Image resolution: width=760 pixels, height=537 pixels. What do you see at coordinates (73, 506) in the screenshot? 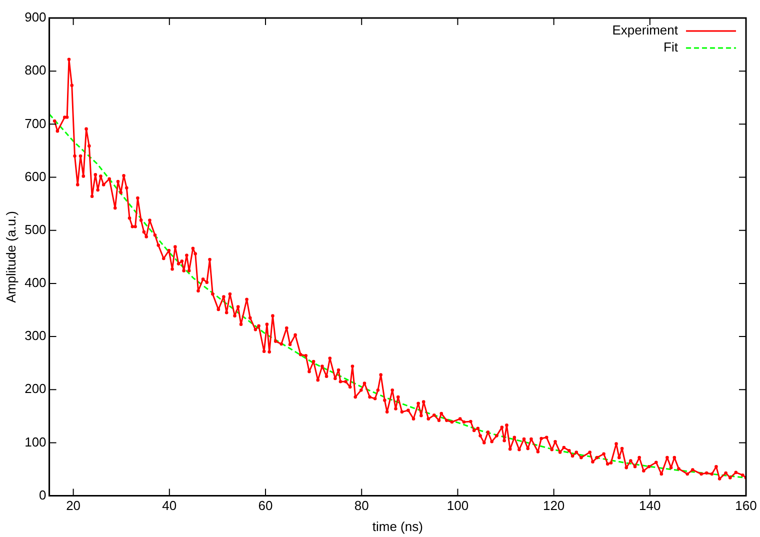
I see `x-tick-label: 20` at bounding box center [73, 506].